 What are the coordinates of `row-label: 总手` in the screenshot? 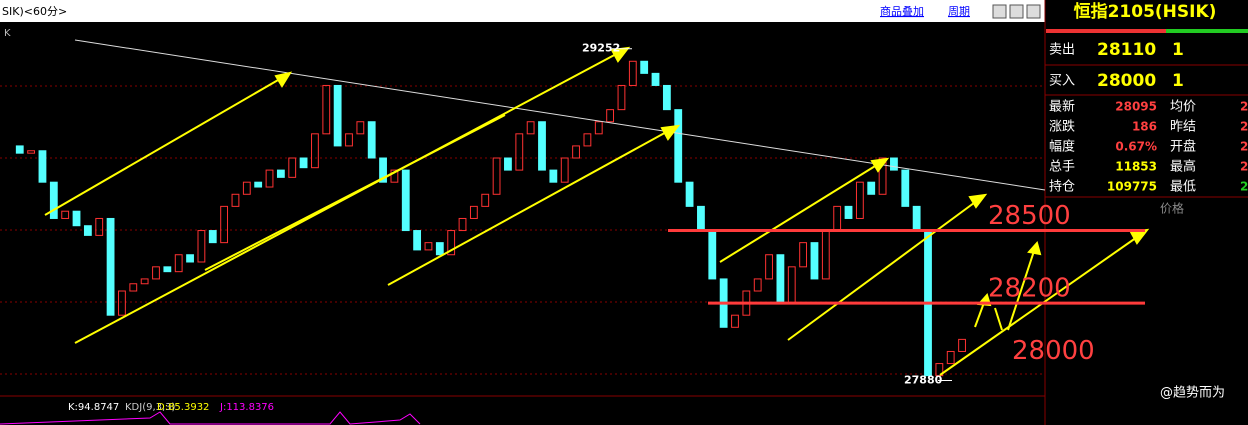 It's located at (1062, 167).